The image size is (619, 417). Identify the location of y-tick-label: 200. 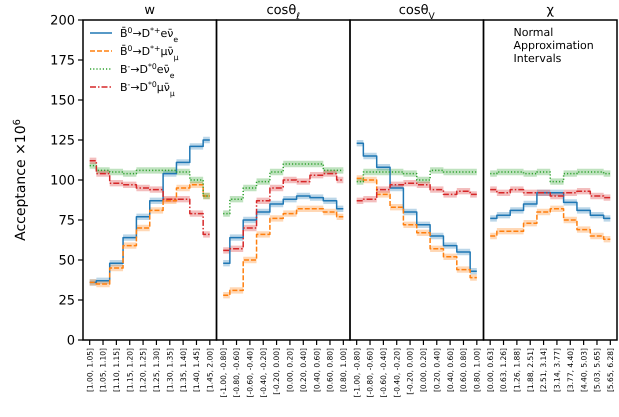
(62, 21).